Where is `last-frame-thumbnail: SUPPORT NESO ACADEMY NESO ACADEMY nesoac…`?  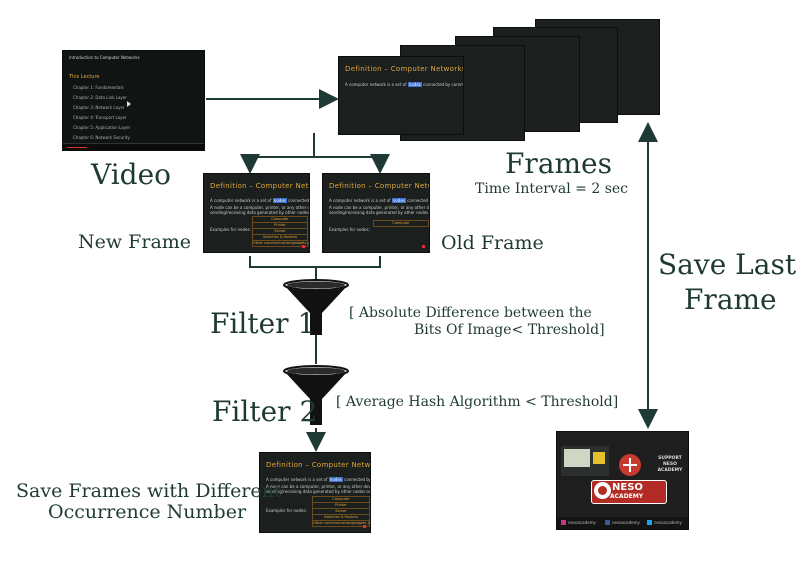
last-frame-thumbnail: SUPPORT NESO ACADEMY NESO ACADEMY nesoac… is located at coordinates (622, 480).